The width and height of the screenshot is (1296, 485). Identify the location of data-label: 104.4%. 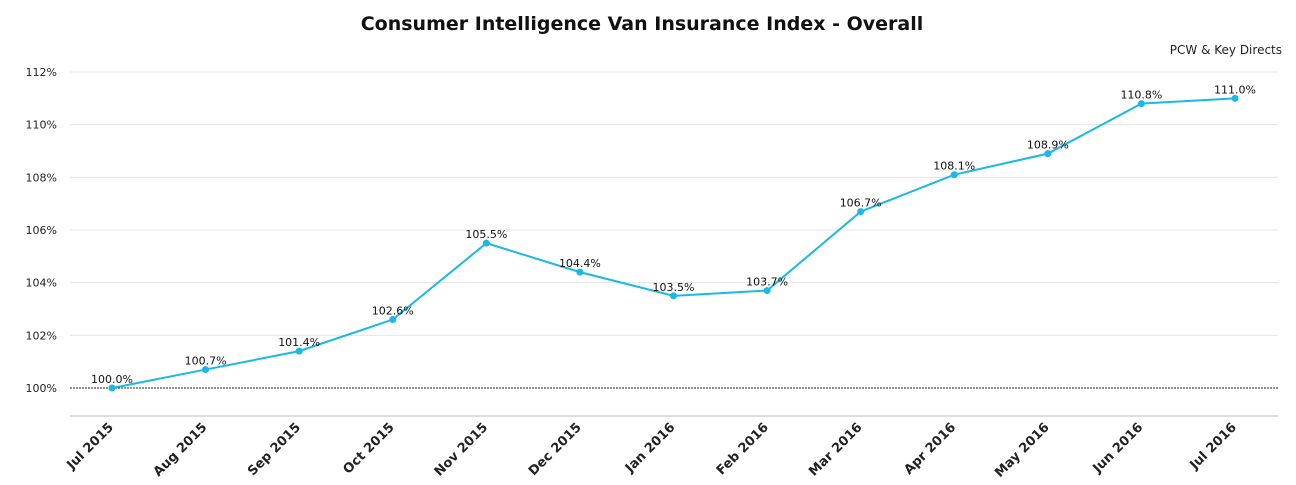
(580, 263).